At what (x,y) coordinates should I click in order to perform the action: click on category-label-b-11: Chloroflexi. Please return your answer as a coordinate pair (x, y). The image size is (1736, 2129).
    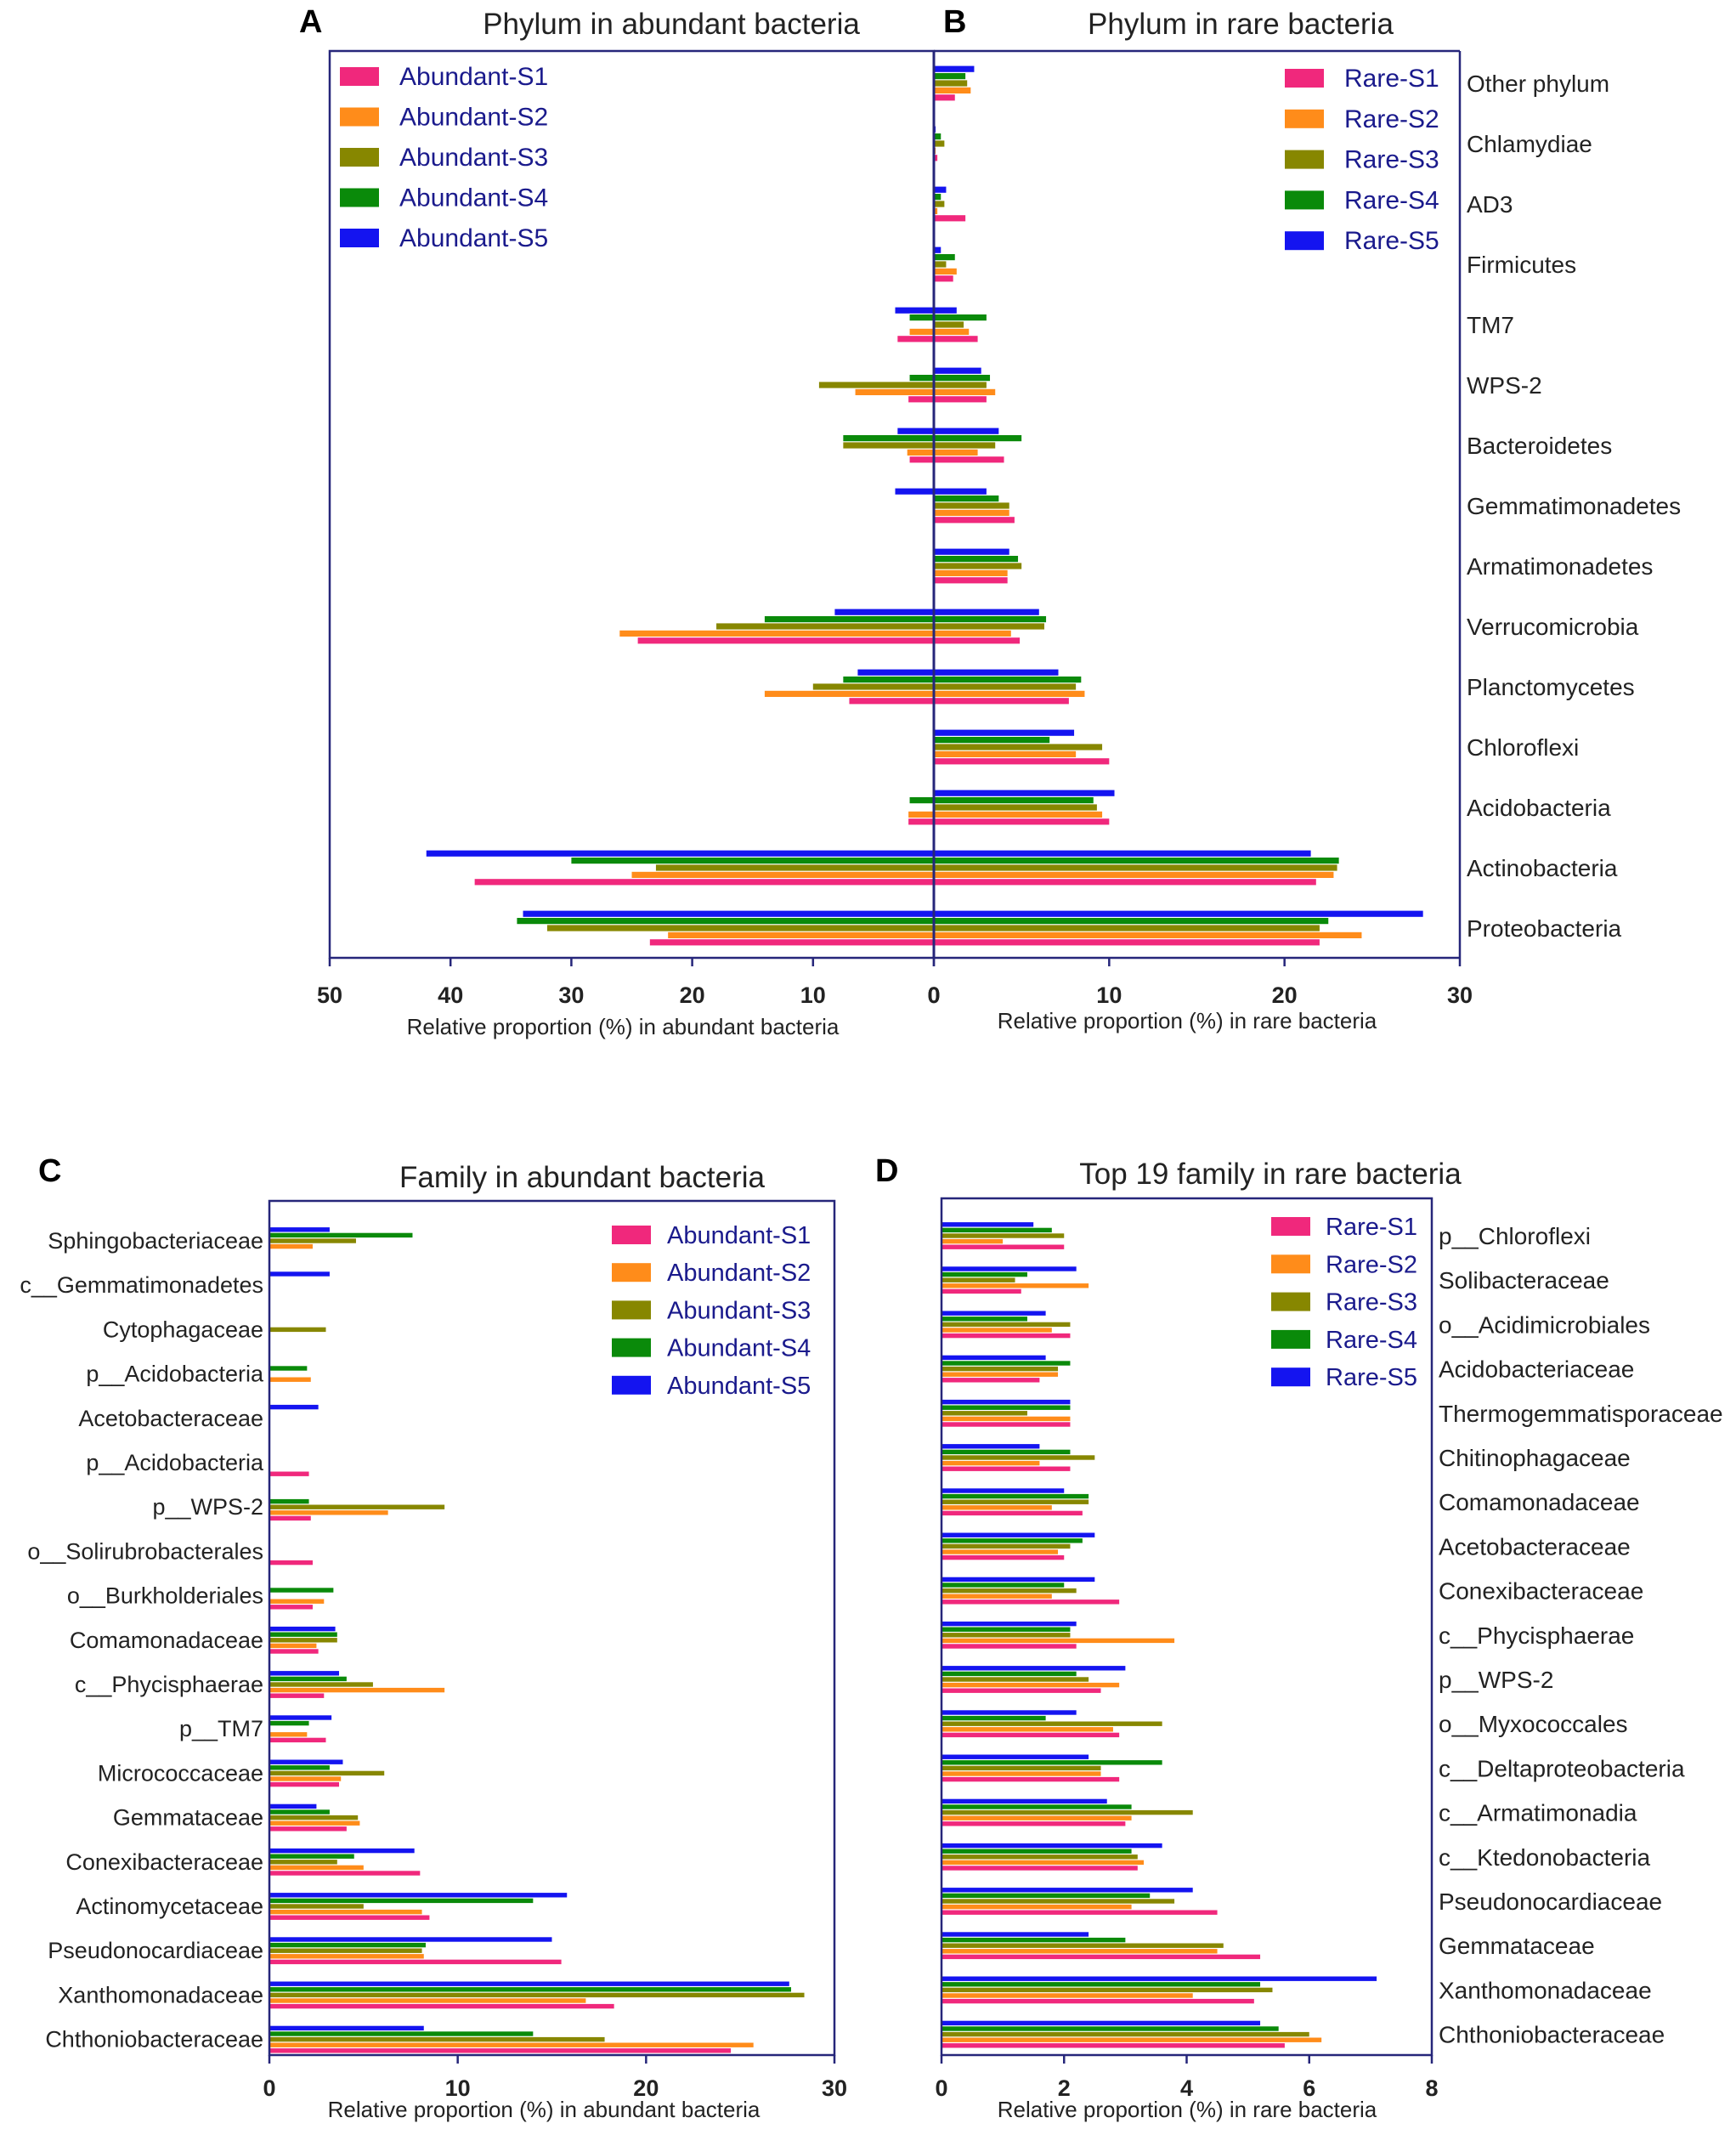
    Looking at the image, I should click on (1523, 748).